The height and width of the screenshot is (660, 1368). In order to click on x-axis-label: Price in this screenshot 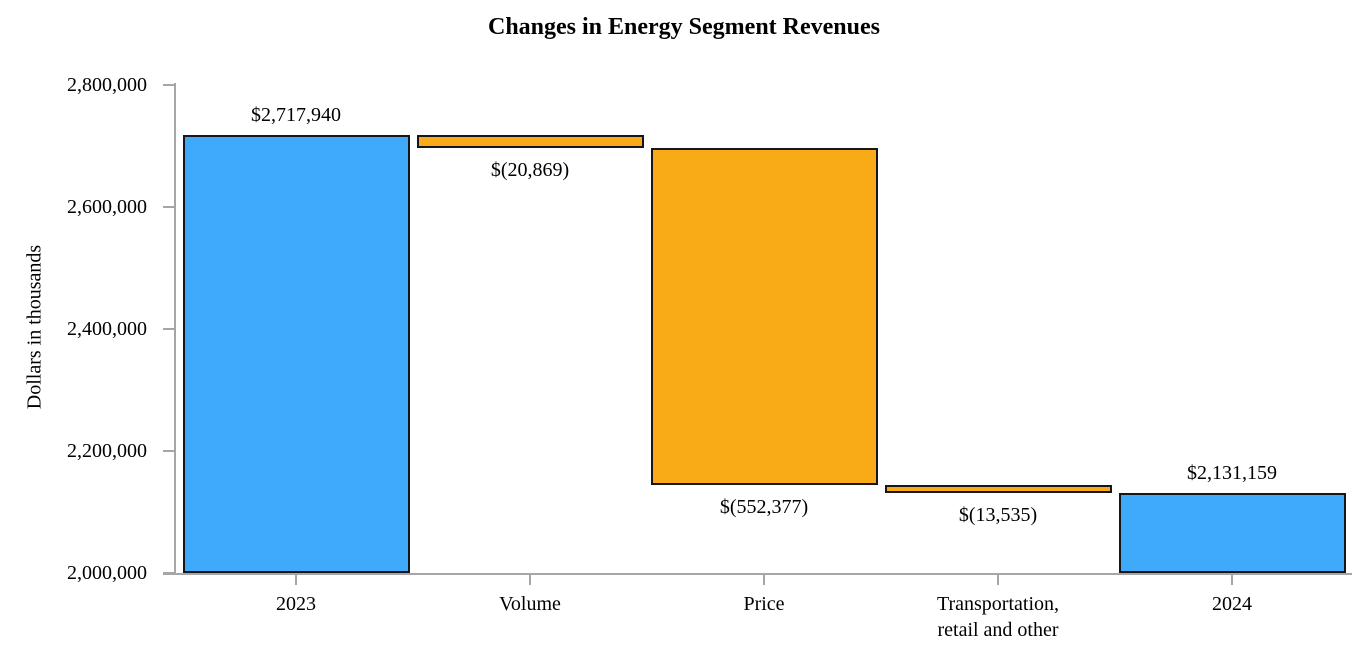, I will do `click(764, 604)`.